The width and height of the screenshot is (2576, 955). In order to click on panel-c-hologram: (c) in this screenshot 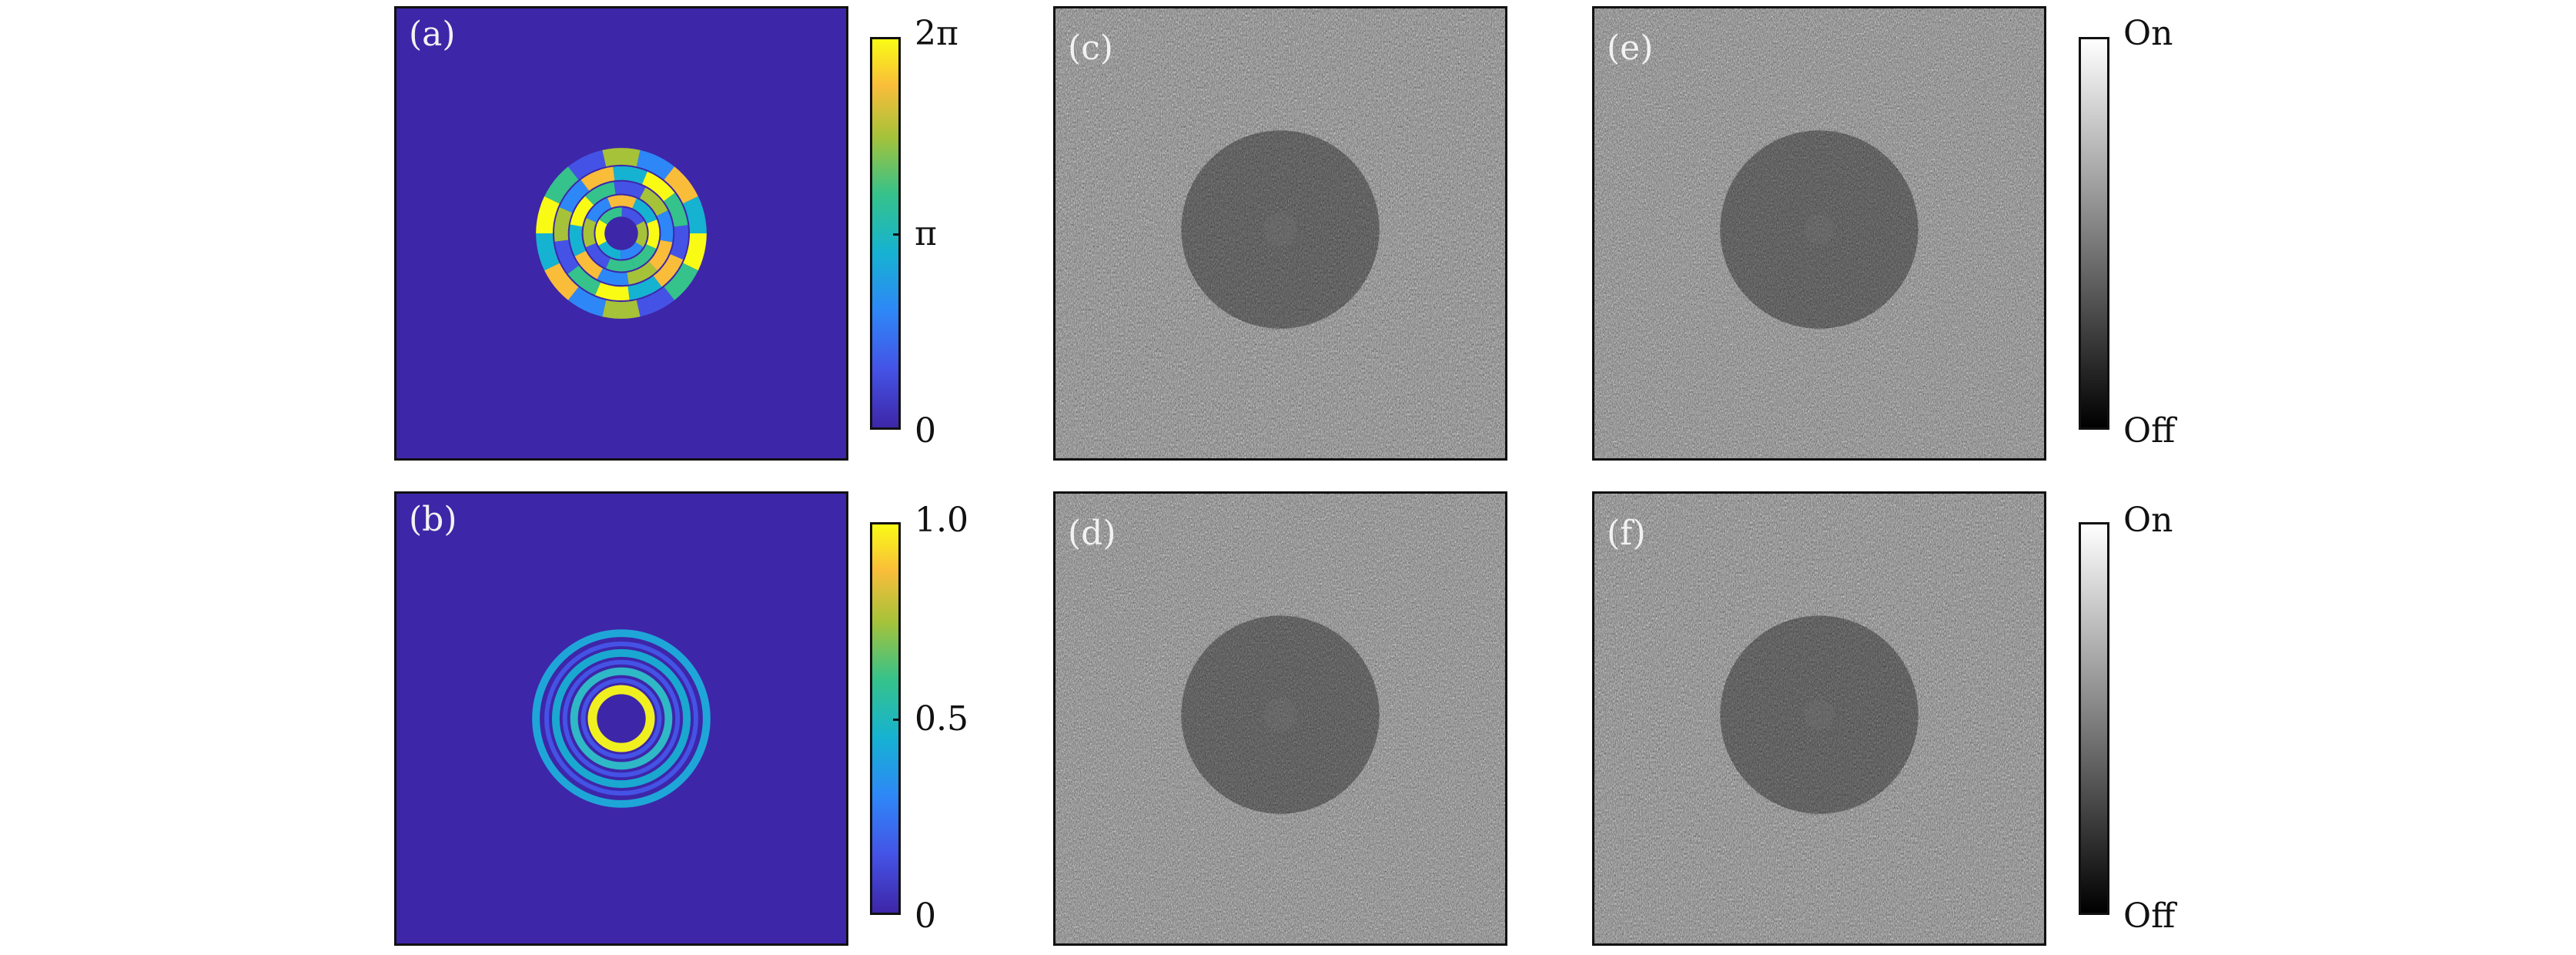, I will do `click(1280, 233)`.